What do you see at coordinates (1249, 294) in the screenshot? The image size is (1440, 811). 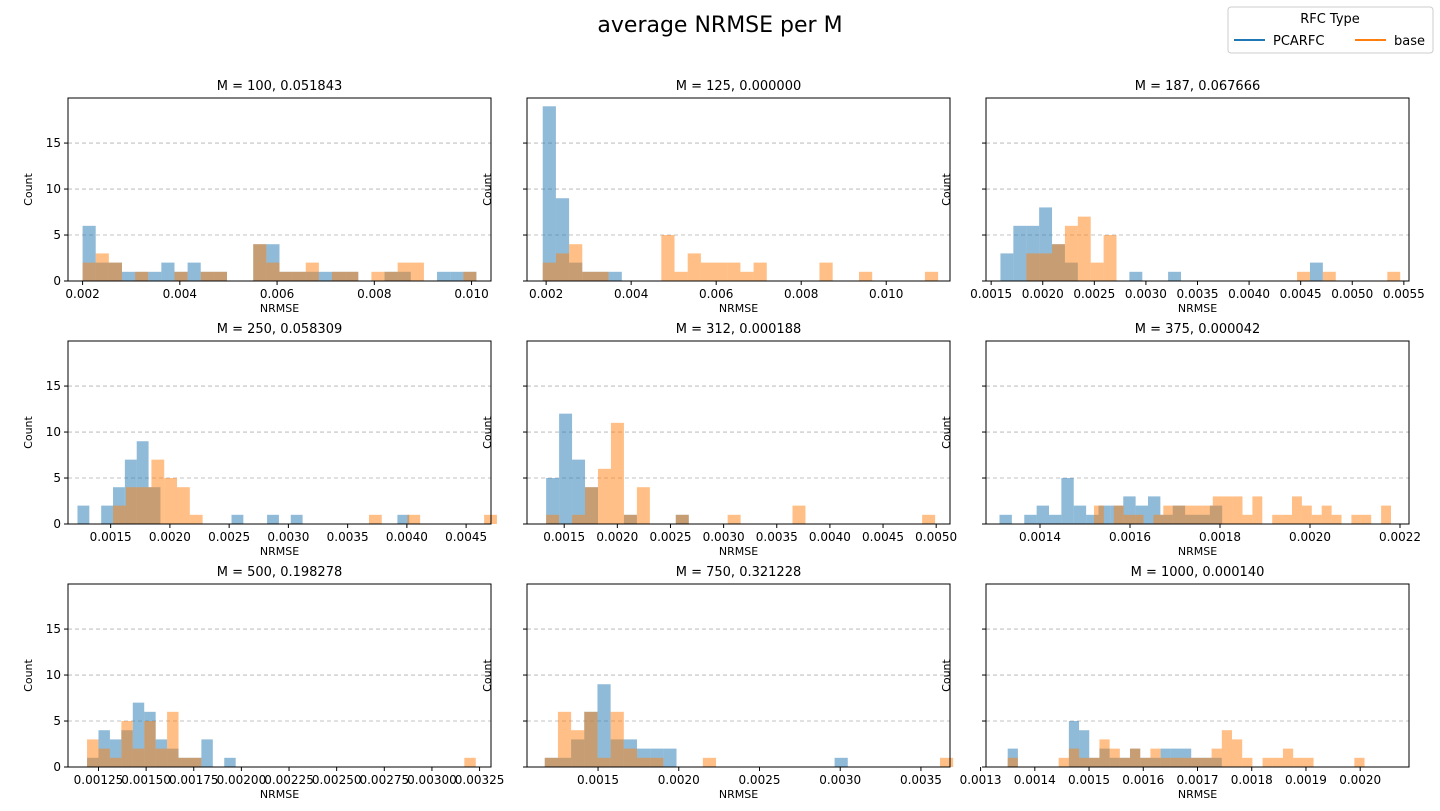 I see `x-tick-label: 0.0040` at bounding box center [1249, 294].